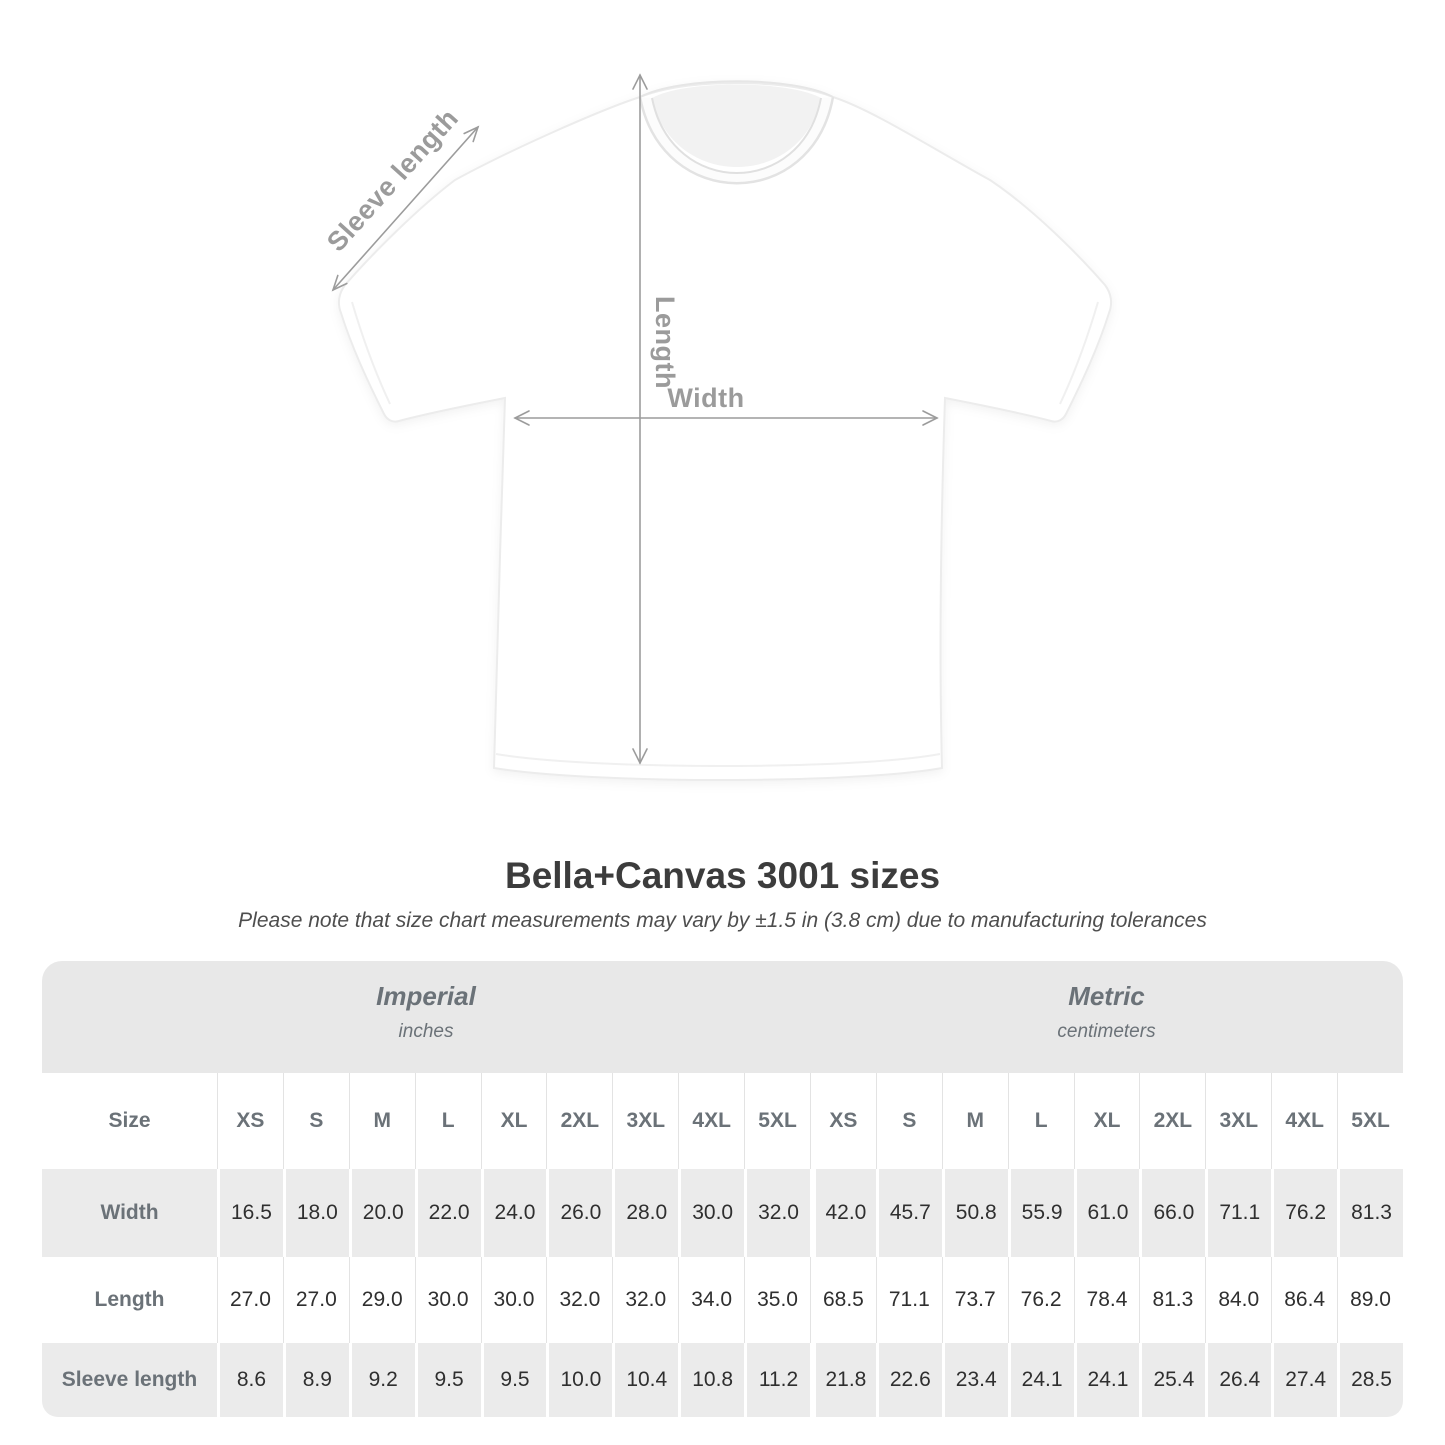 The height and width of the screenshot is (1445, 1445). Describe the element at coordinates (1172, 1121) in the screenshot. I see `size-header-metric-2xl: 2XL` at that location.